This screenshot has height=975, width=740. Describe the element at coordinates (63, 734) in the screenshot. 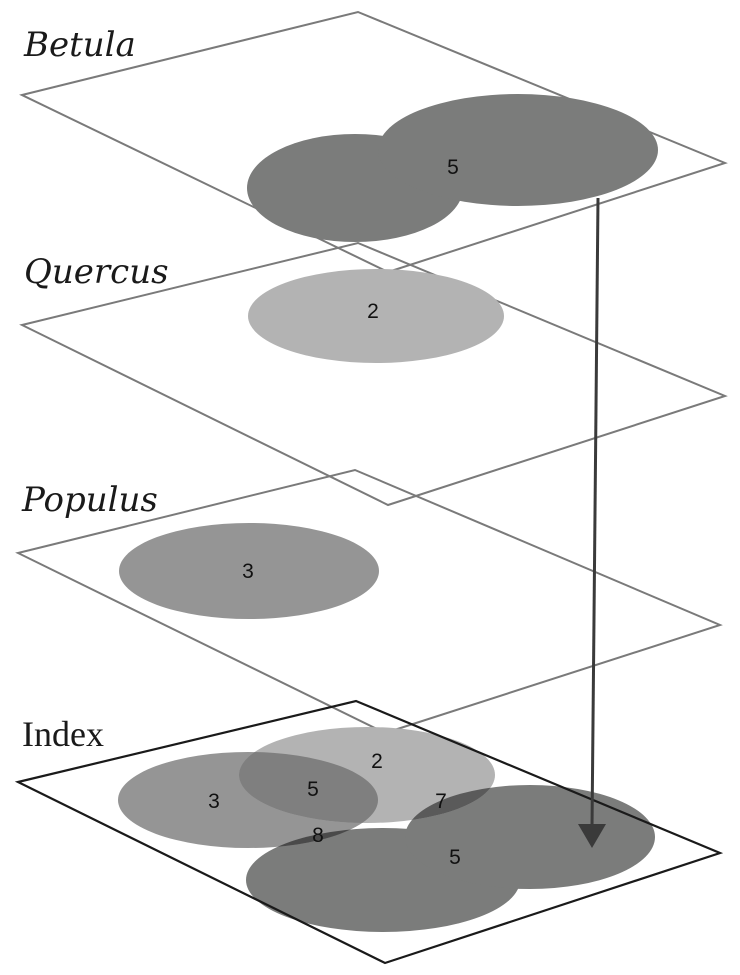

I see `index-title: Index` at that location.